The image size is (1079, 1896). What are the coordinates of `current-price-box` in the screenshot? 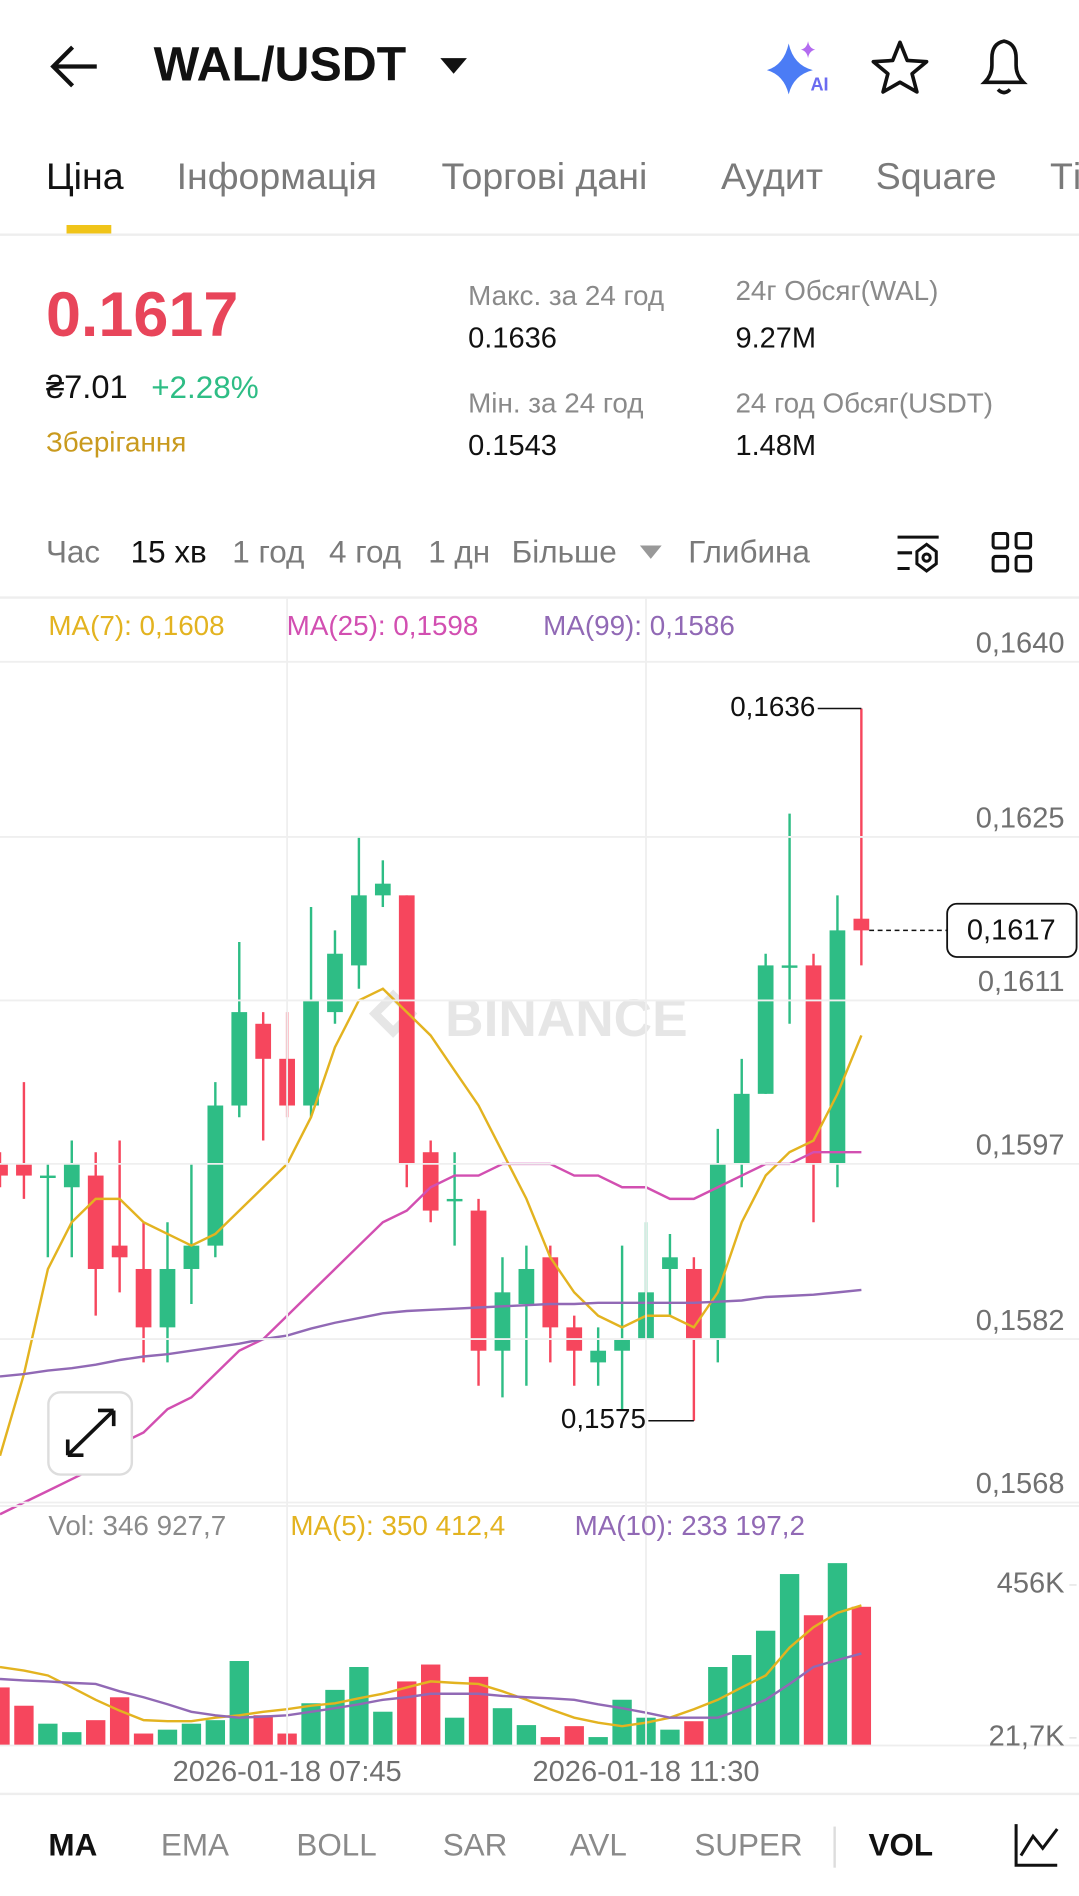 It's located at (1012, 930).